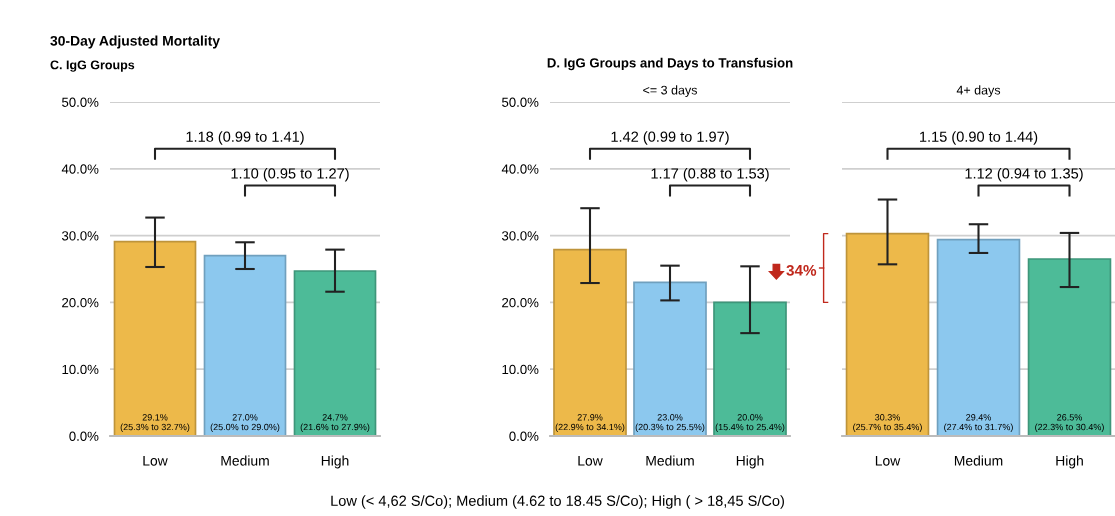  Describe the element at coordinates (979, 138) in the screenshot. I see `annotation: 1.15 (0.90 to 1.44)` at that location.